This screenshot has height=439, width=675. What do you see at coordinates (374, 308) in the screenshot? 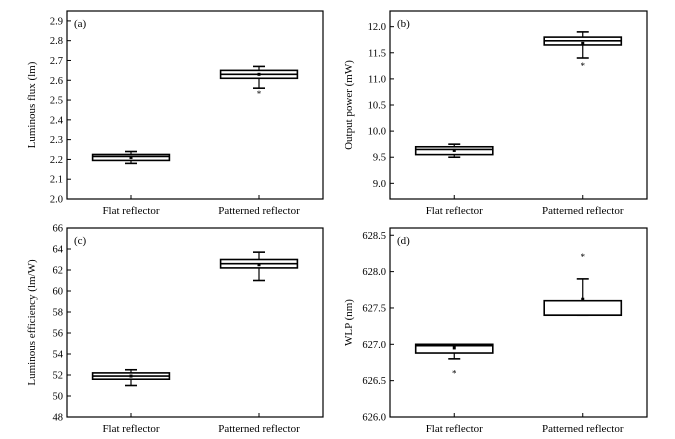
I see `y-tick-label: 627.5` at bounding box center [374, 308].